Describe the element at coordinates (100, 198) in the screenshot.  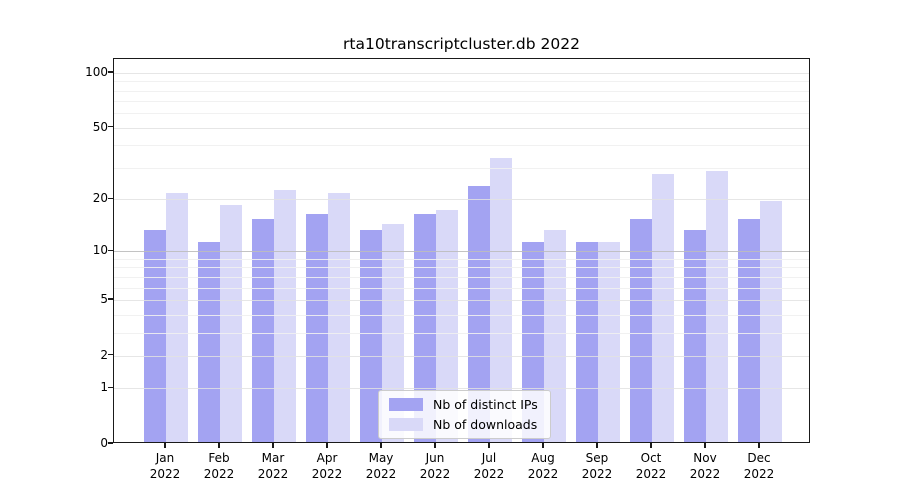
I see `y-tick-label-20: 20` at that location.